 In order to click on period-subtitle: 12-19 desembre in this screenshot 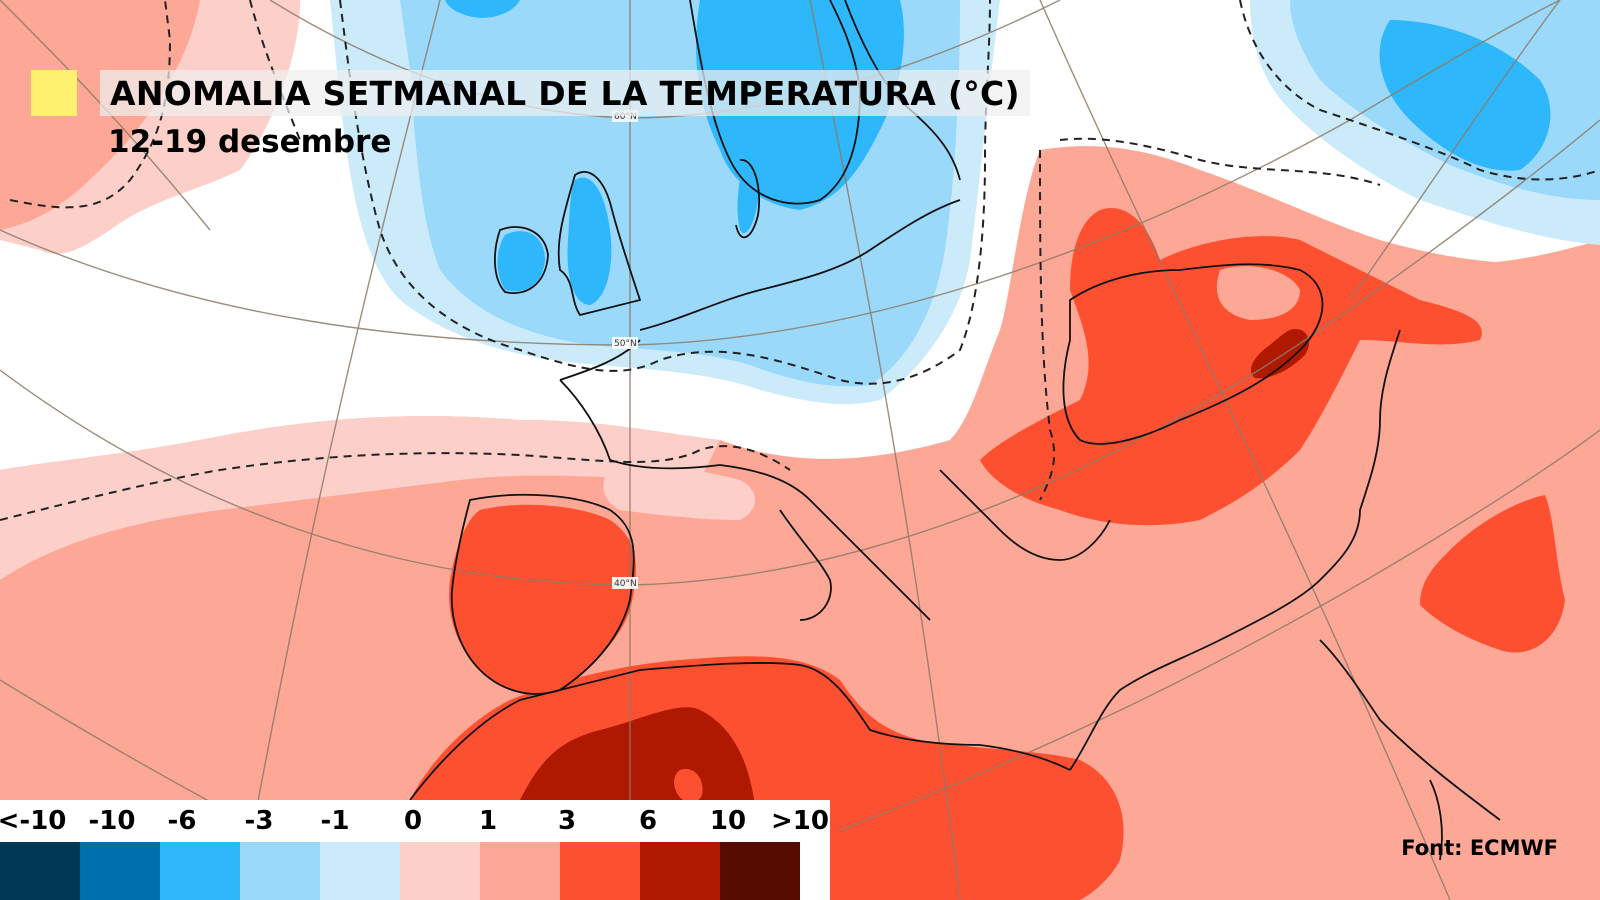, I will do `click(250, 142)`.